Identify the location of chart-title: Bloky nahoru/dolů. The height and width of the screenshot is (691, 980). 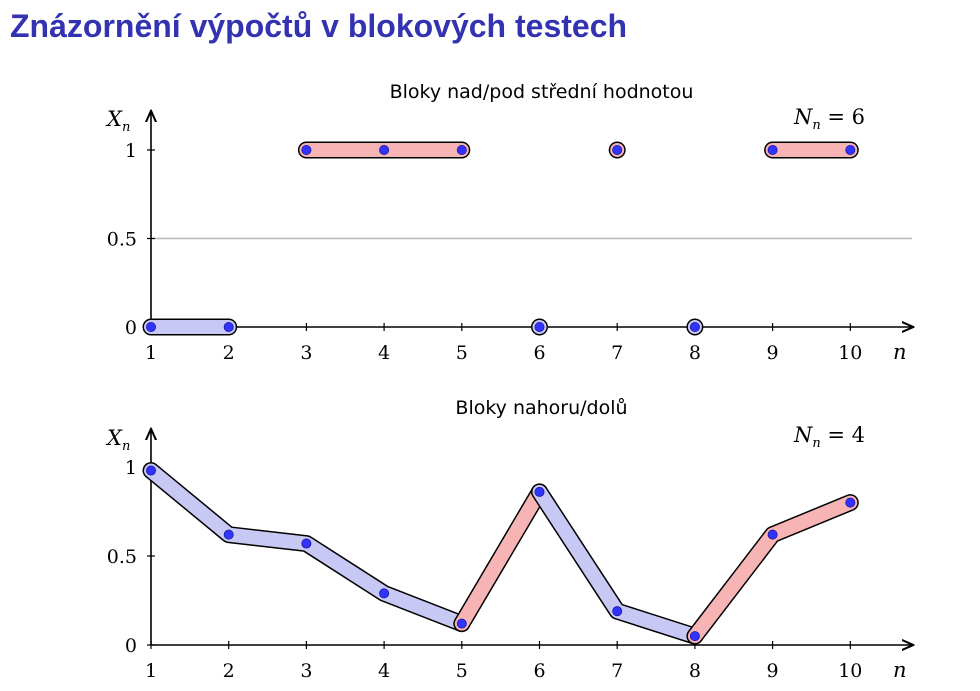
(541, 408).